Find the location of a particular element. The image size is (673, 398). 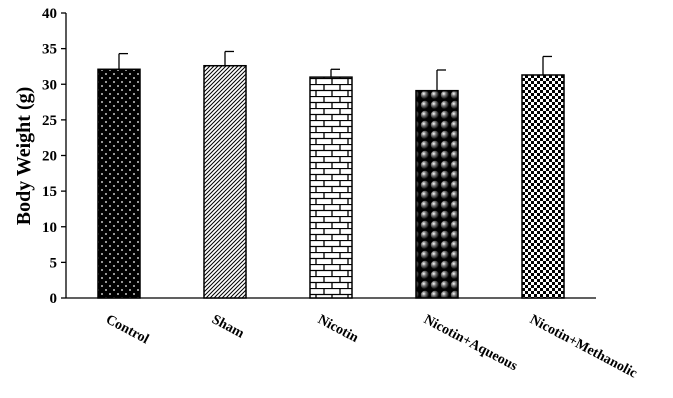

error-bars is located at coordinates (335, 70).